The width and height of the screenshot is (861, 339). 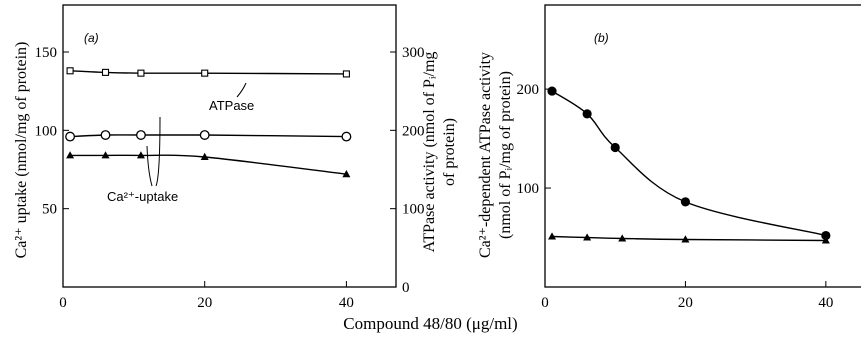 I want to click on panel-b-y-tick-label: 100, so click(x=528, y=189).